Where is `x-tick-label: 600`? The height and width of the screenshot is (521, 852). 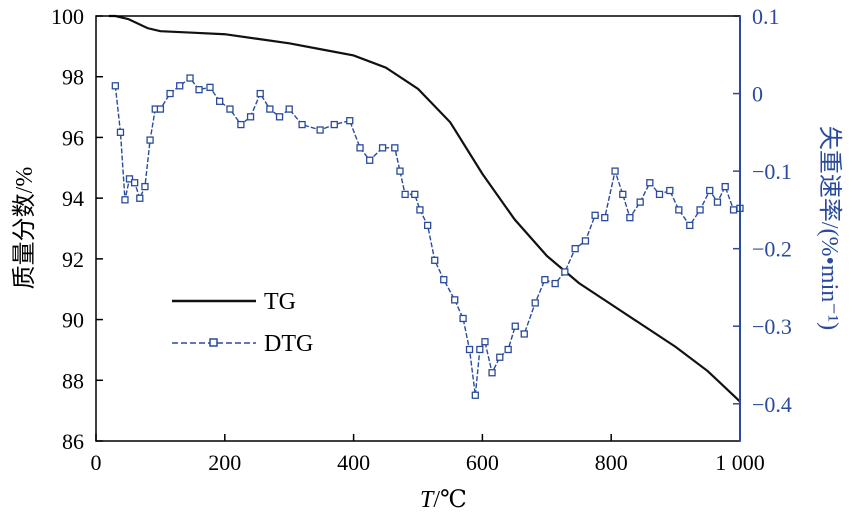 x-tick-label: 600 is located at coordinates (482, 462).